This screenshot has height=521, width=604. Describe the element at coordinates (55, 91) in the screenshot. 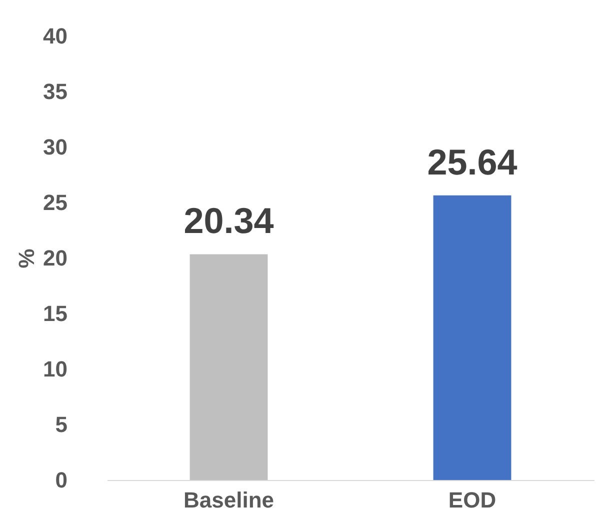

I see `y-tick-label: 35` at that location.